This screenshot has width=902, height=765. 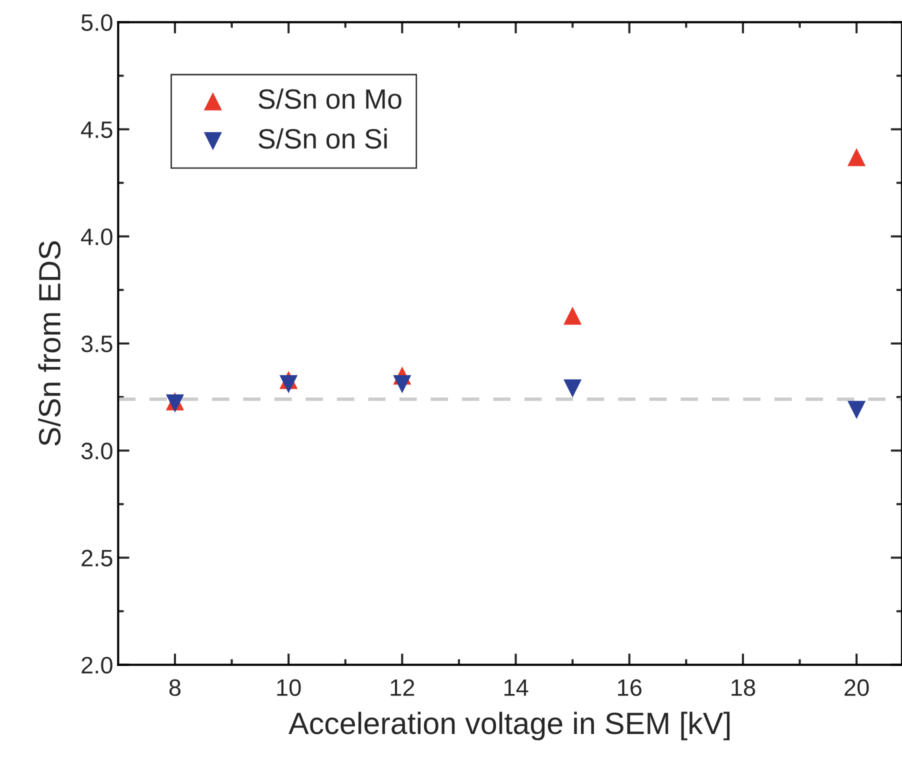 What do you see at coordinates (96, 130) in the screenshot?
I see `y-tick-label: 4.5` at bounding box center [96, 130].